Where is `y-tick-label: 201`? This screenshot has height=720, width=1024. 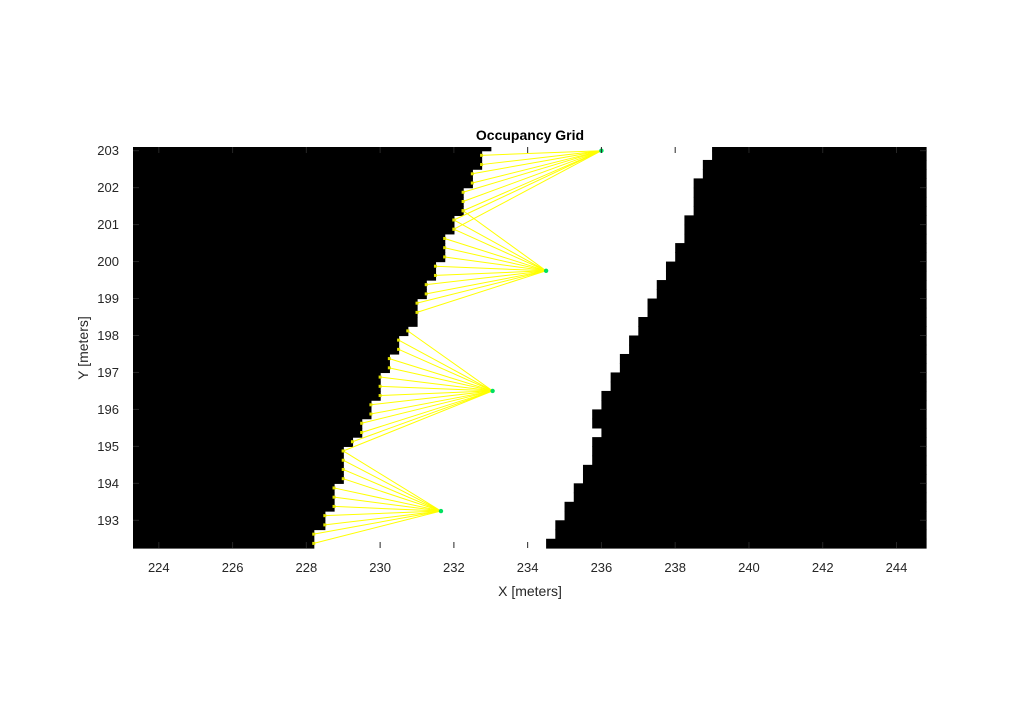 y-tick-label: 201 is located at coordinates (108, 224).